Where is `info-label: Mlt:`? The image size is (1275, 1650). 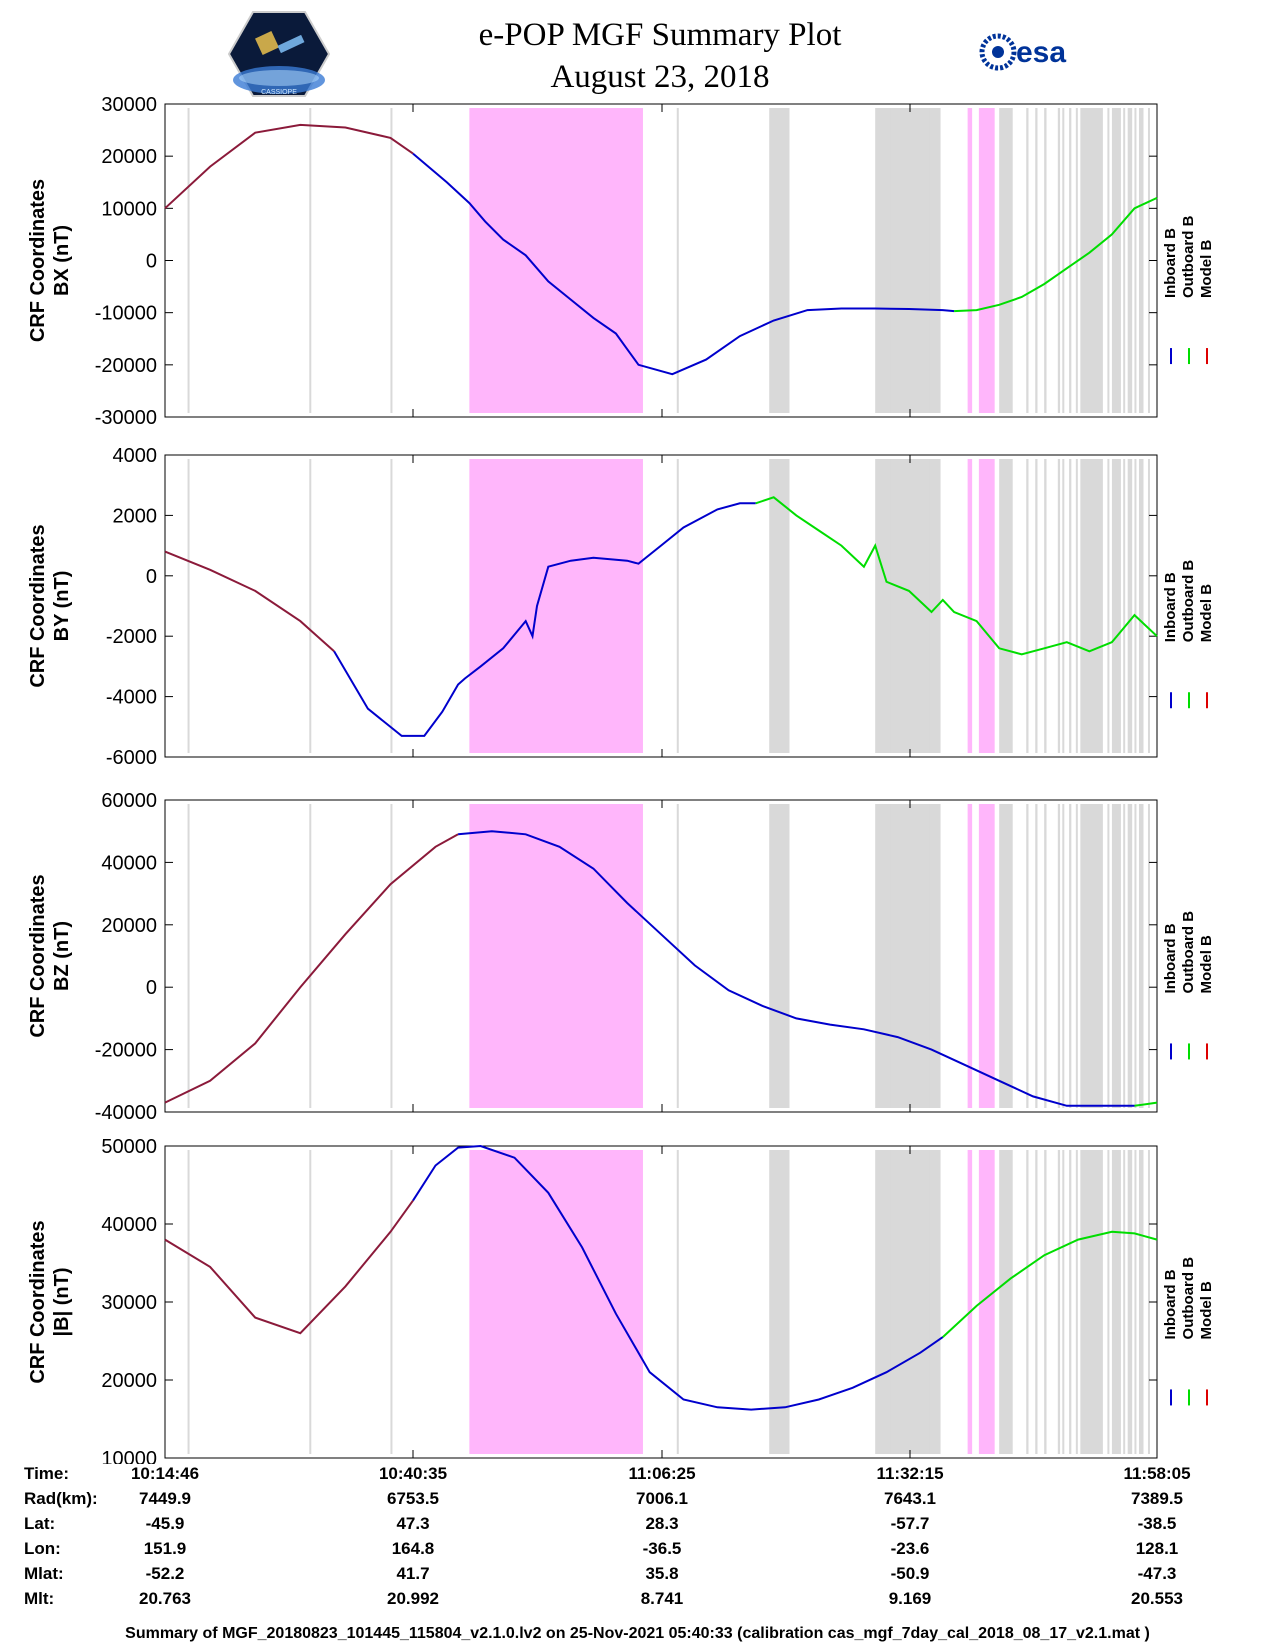
info-label: Mlt: is located at coordinates (39, 1598).